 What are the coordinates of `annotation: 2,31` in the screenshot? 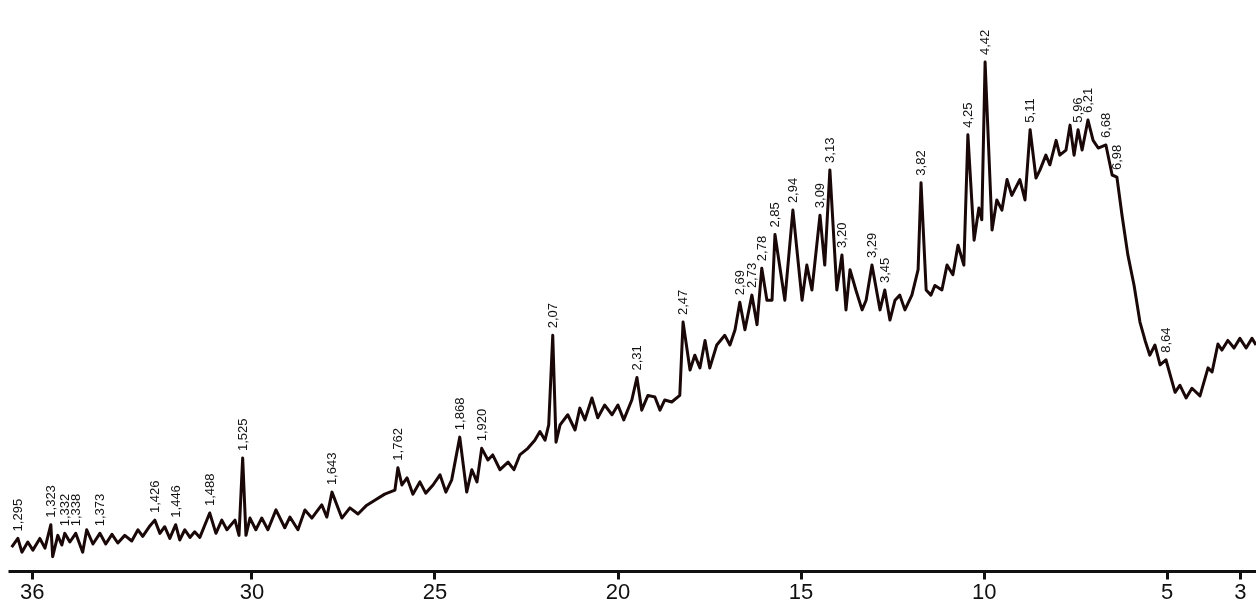 It's located at (636, 358).